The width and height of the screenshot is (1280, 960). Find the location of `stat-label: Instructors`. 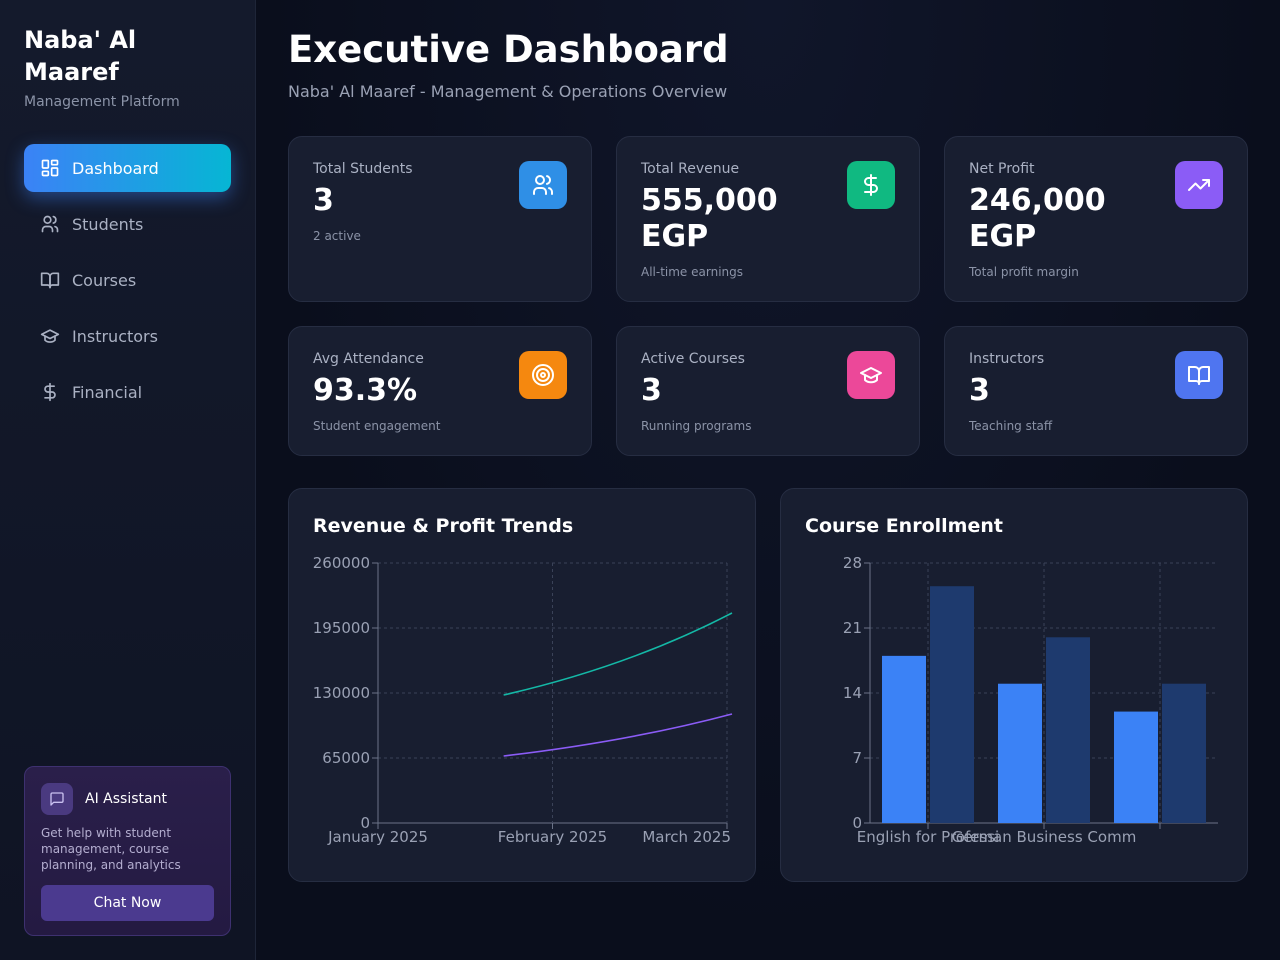

stat-label: Instructors is located at coordinates (1007, 359).